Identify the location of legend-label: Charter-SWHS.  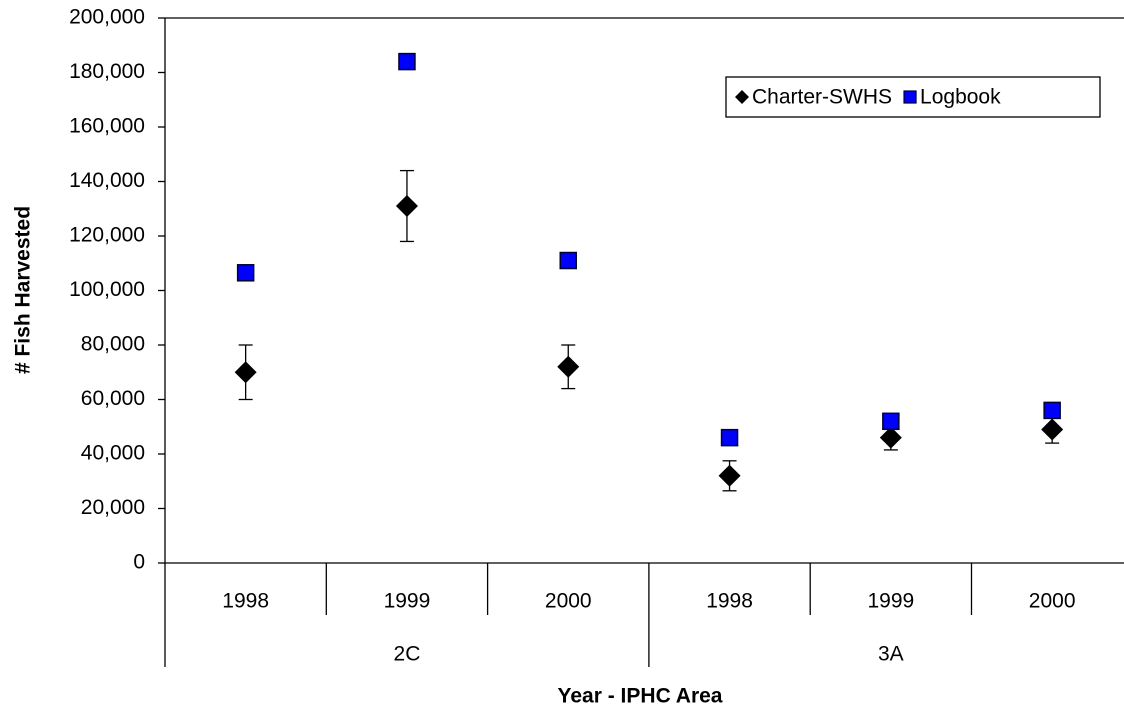
(822, 97).